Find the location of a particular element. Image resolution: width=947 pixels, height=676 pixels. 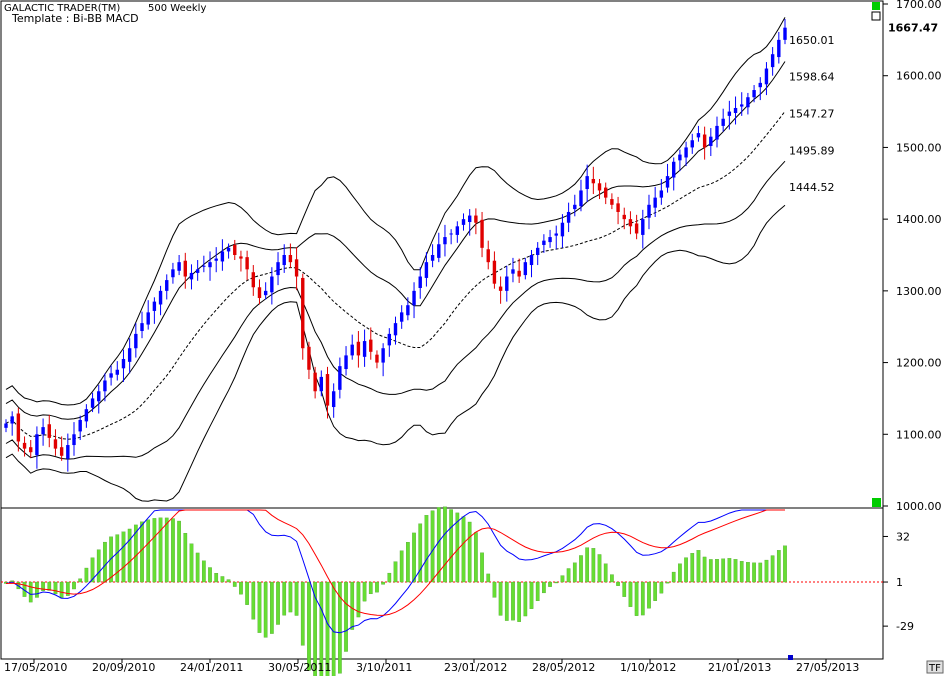

x-tick-label: 20/09/2010 is located at coordinates (123, 667).